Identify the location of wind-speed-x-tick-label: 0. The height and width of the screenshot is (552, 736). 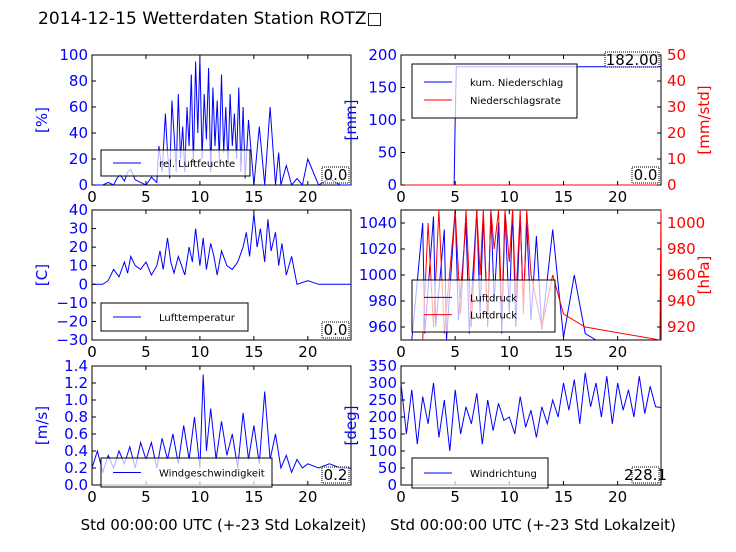
(92, 497).